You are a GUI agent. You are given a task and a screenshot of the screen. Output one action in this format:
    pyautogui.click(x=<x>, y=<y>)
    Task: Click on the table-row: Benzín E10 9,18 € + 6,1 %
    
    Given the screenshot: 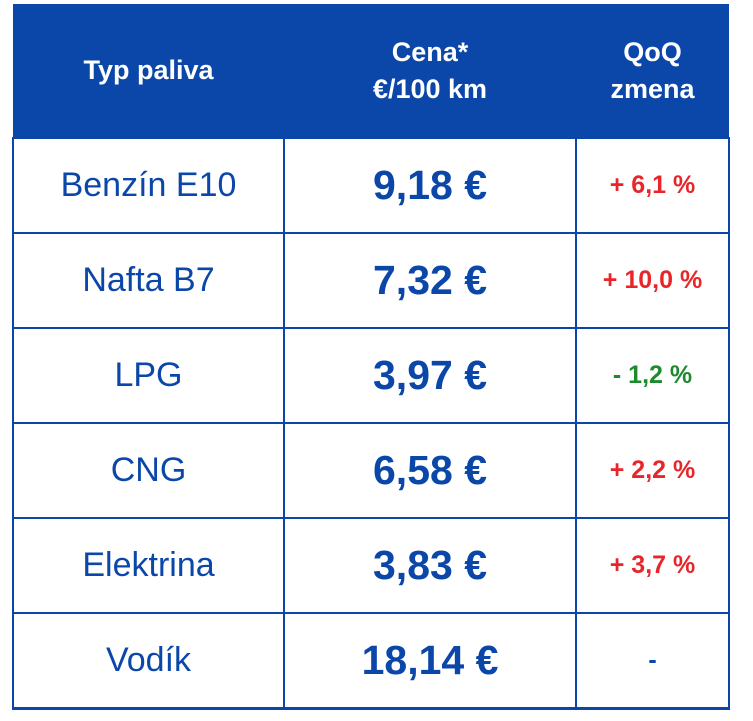 What is the action you would take?
    pyautogui.click(x=371, y=185)
    